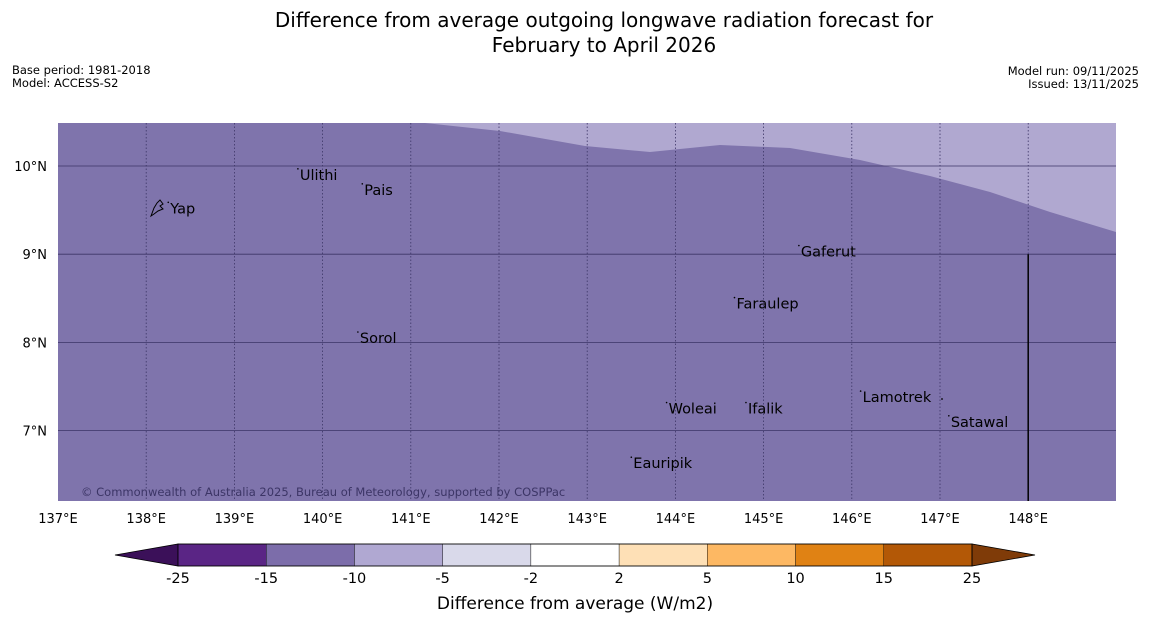  I want to click on lon-tick-label: 147°E, so click(940, 519).